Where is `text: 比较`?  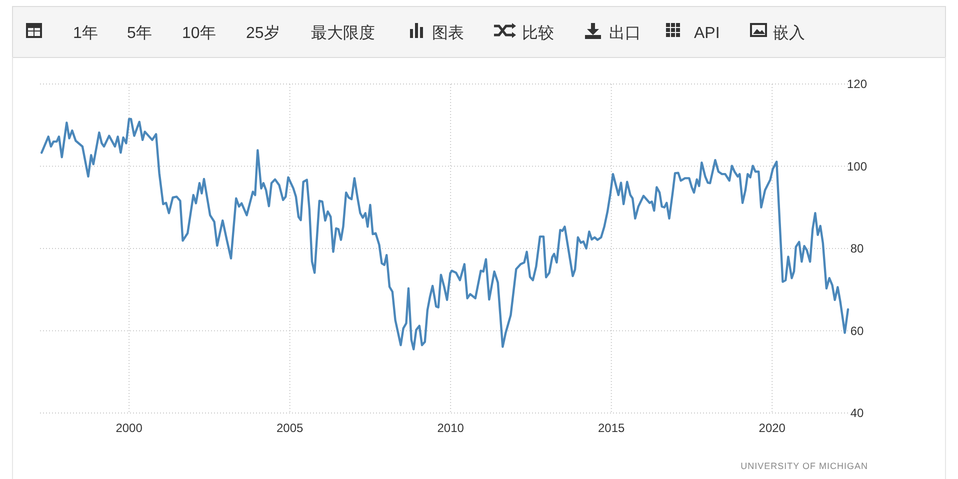 text: 比较 is located at coordinates (538, 33).